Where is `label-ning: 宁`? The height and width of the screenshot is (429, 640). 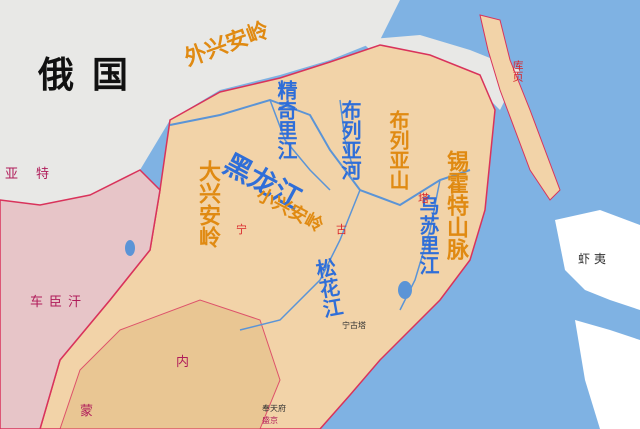 label-ning: 宁 is located at coordinates (241, 229).